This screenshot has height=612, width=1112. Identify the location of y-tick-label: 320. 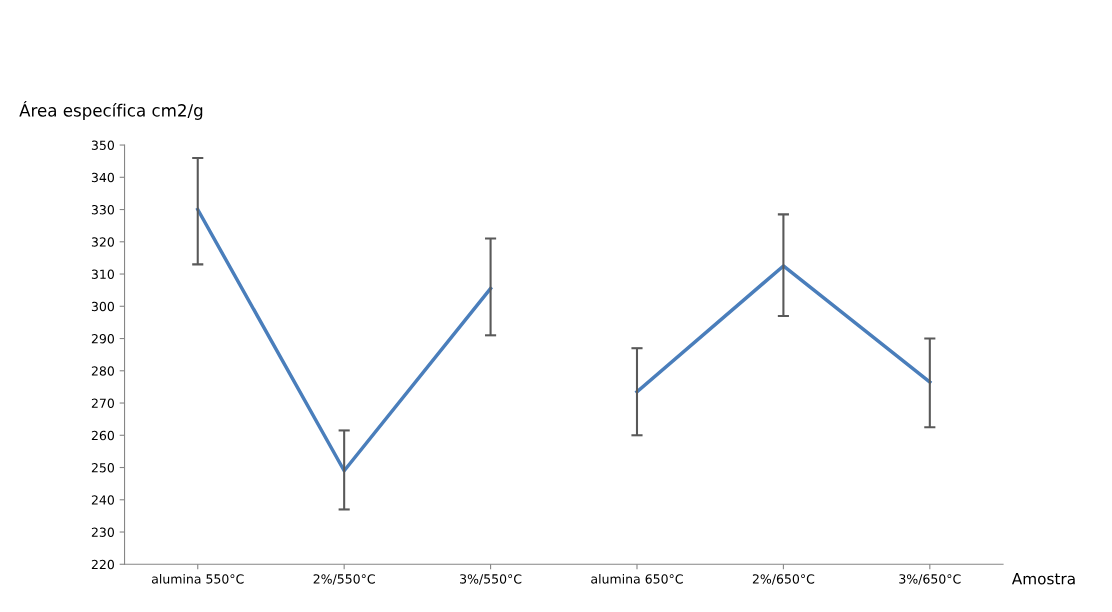
(102, 242).